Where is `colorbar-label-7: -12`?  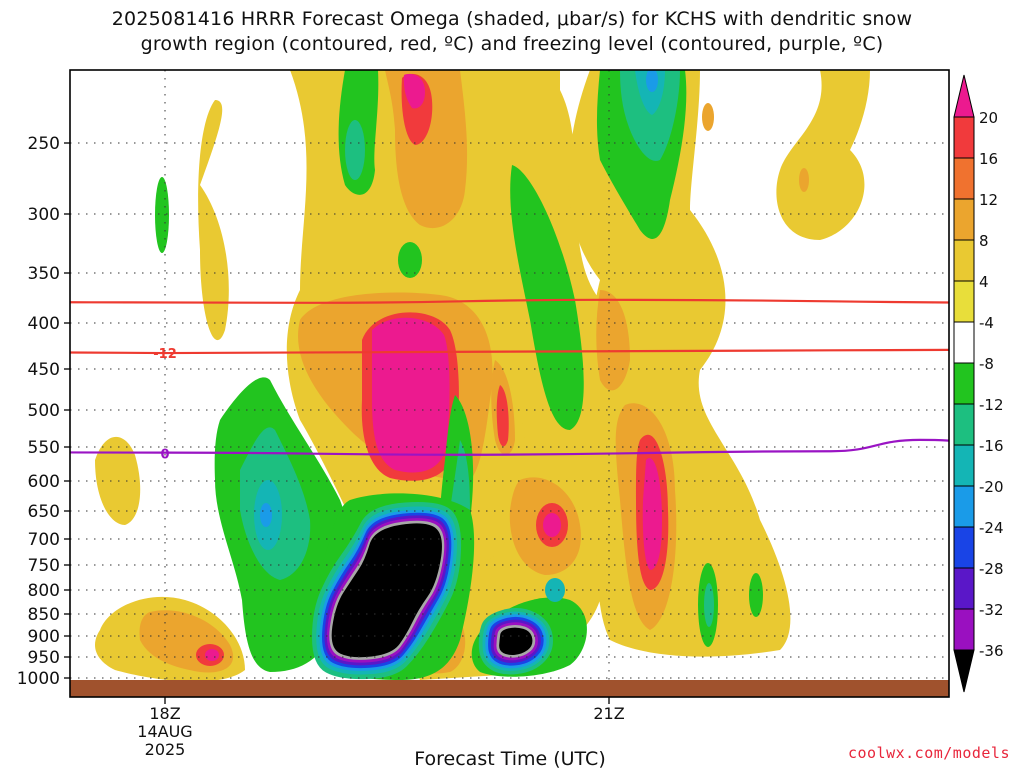
colorbar-label-7: -12 is located at coordinates (991, 405).